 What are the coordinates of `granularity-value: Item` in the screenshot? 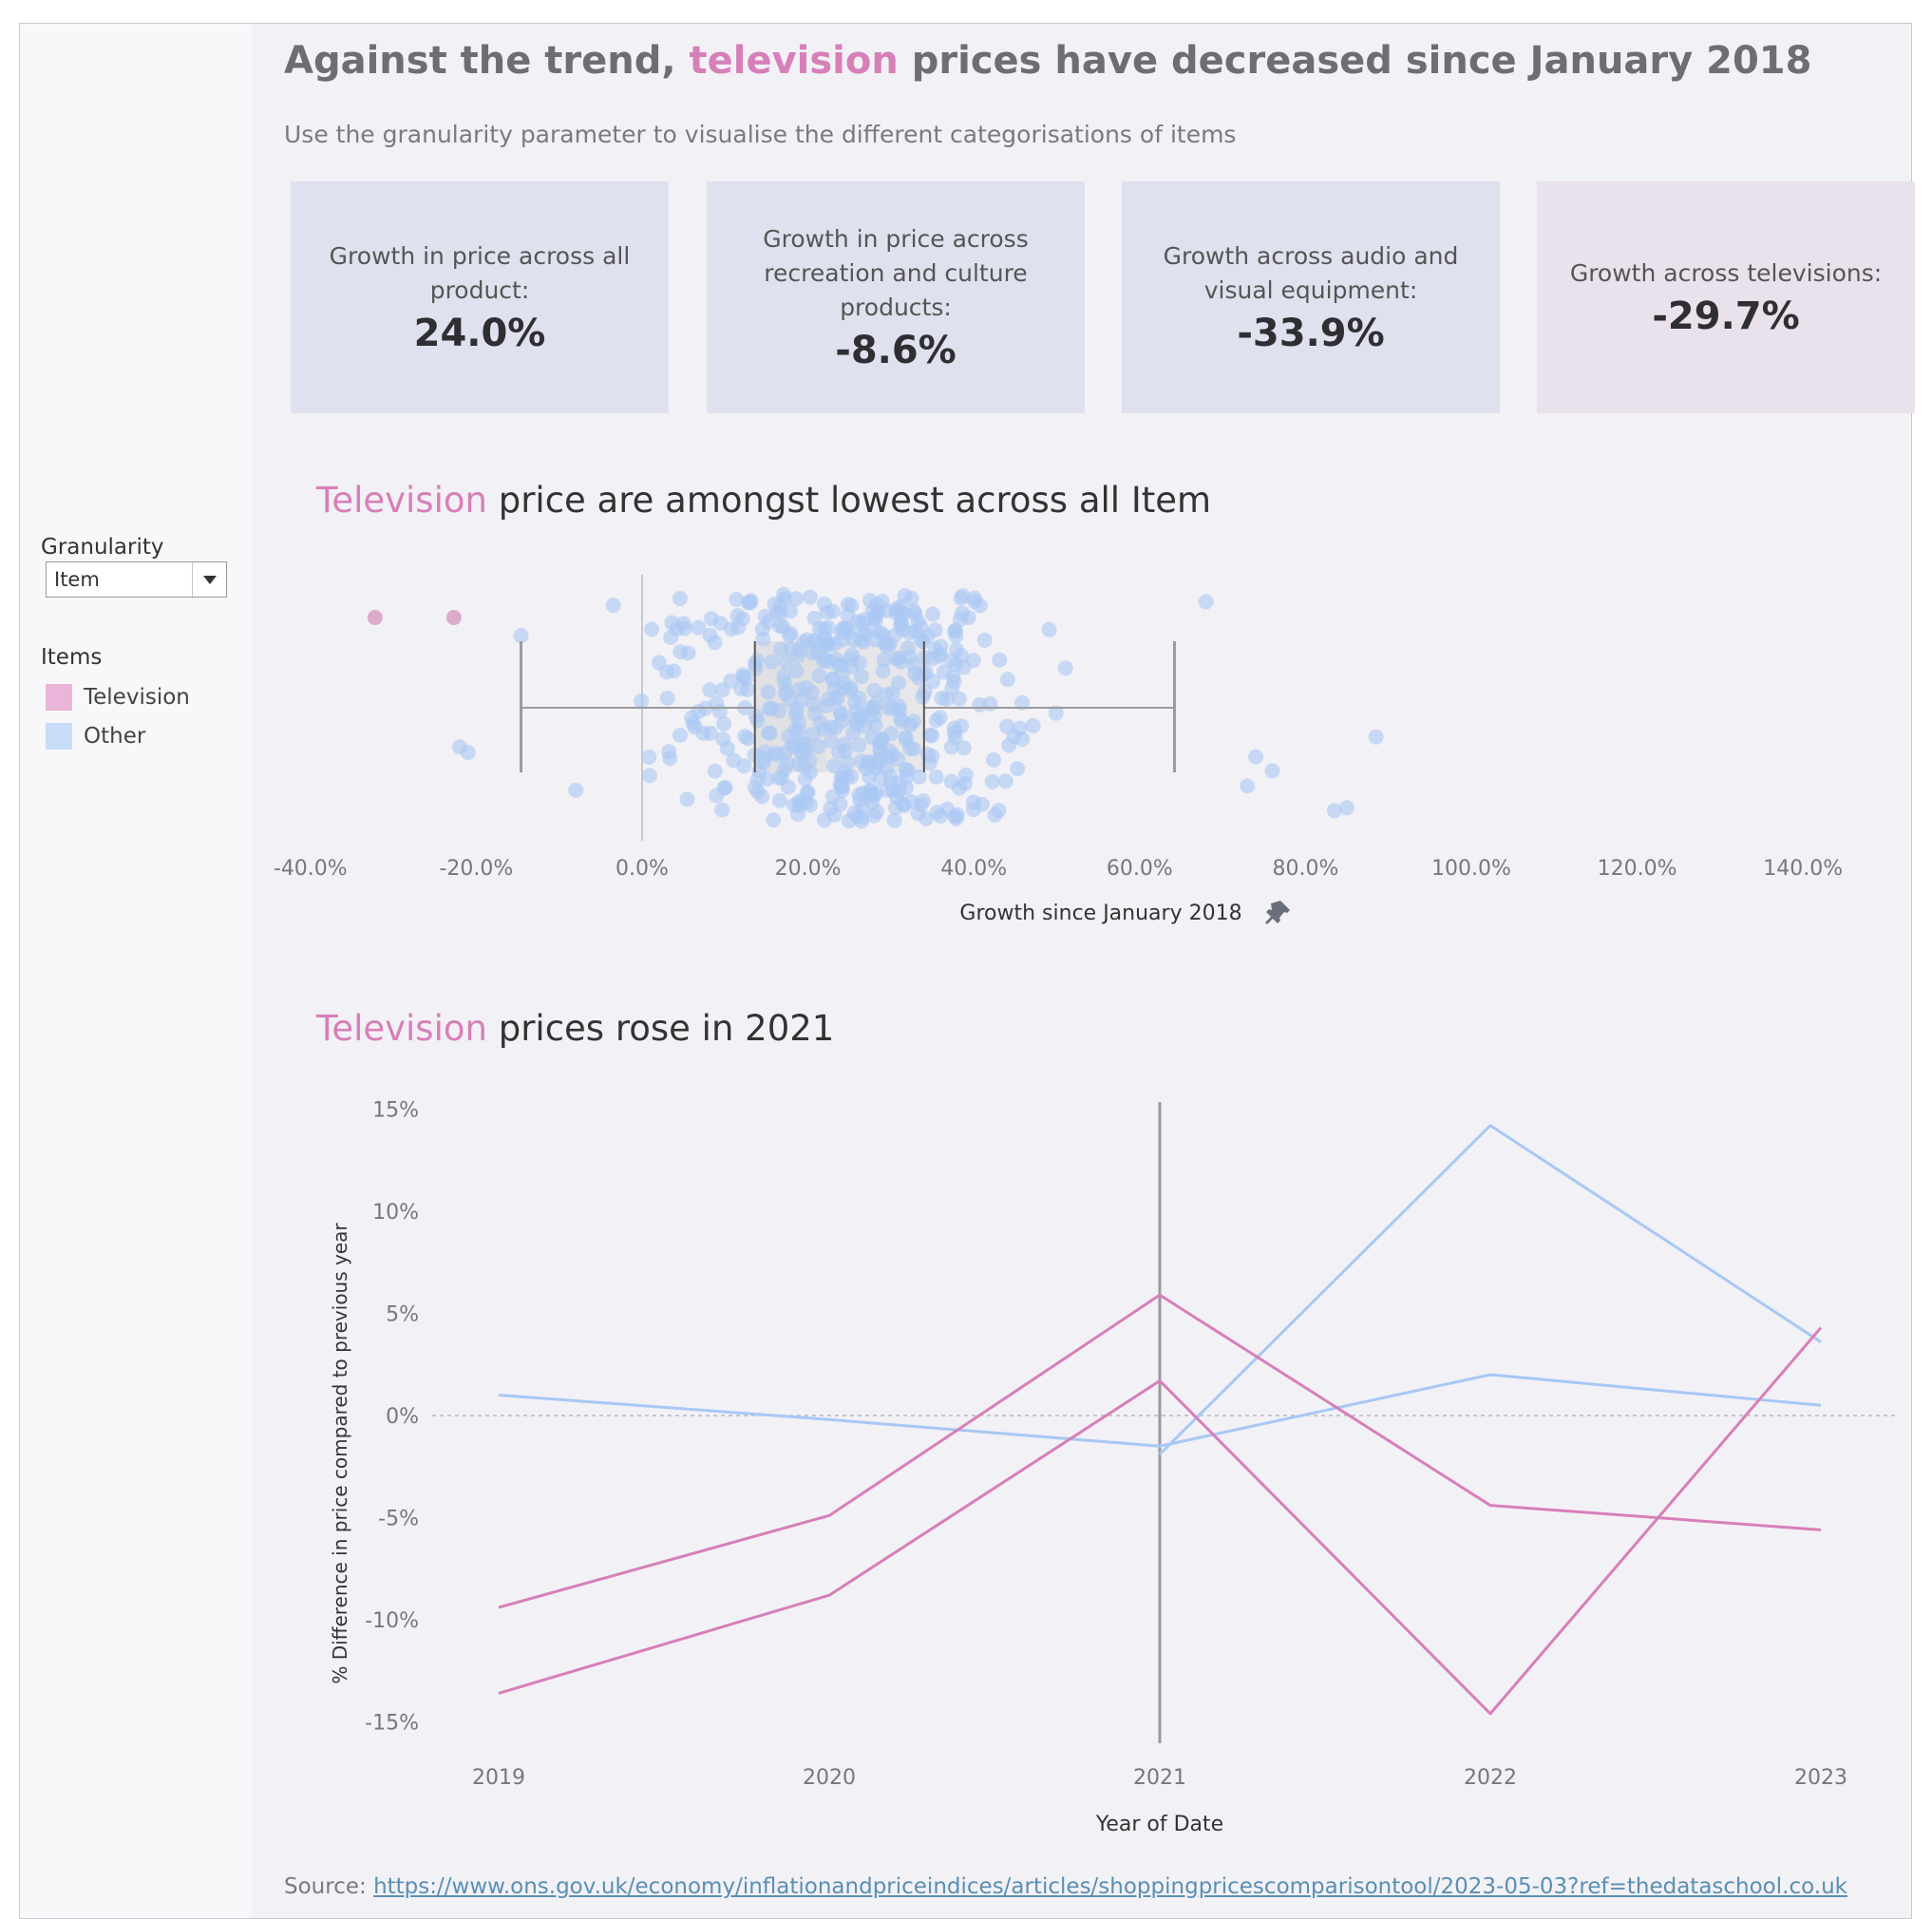 It's located at (77, 579).